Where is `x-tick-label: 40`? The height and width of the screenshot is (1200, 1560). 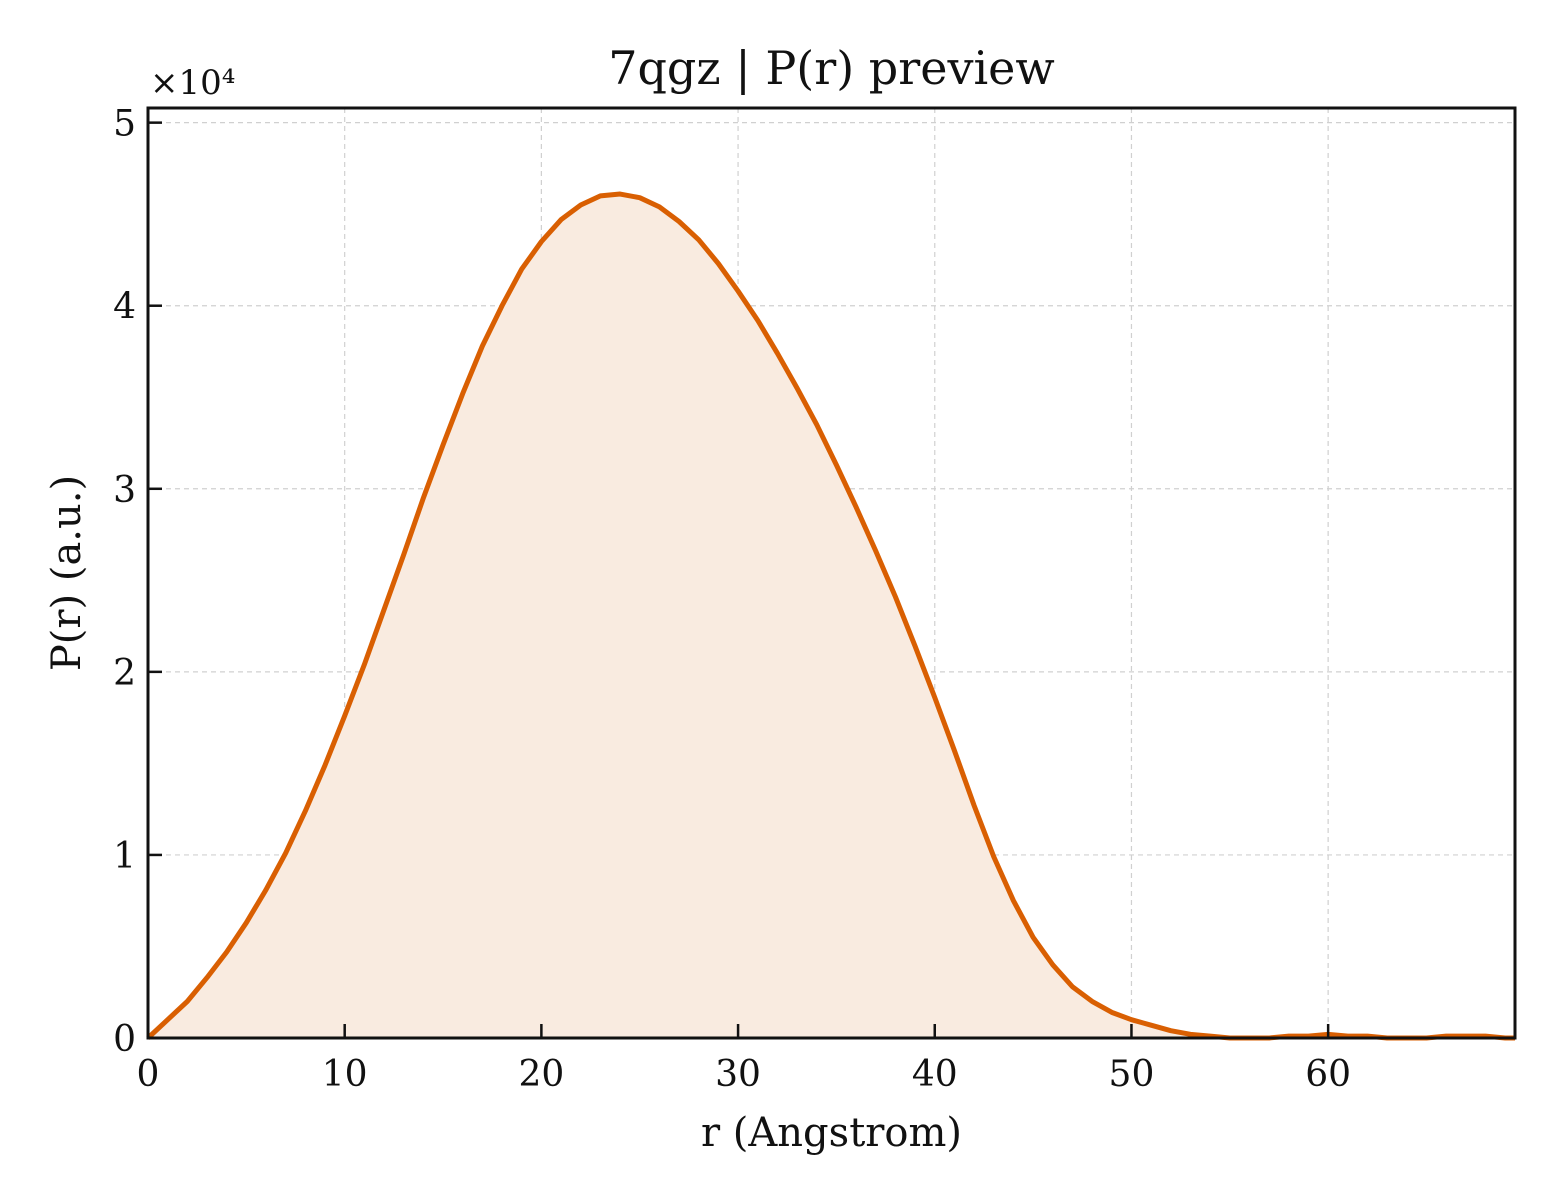 x-tick-label: 40 is located at coordinates (935, 1074).